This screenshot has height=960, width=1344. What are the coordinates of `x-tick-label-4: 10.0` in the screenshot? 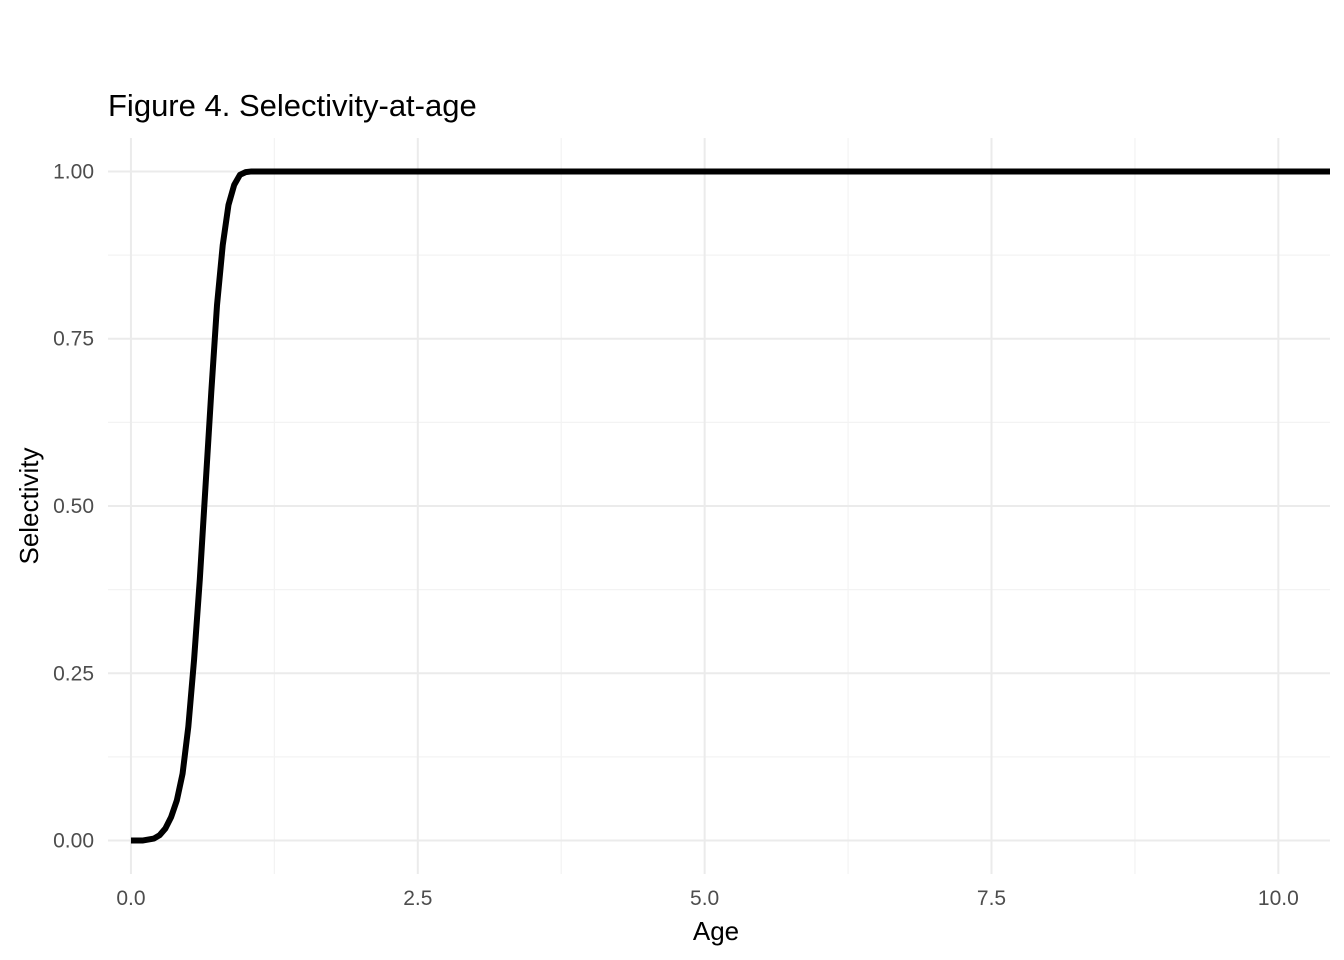 It's located at (1278, 898).